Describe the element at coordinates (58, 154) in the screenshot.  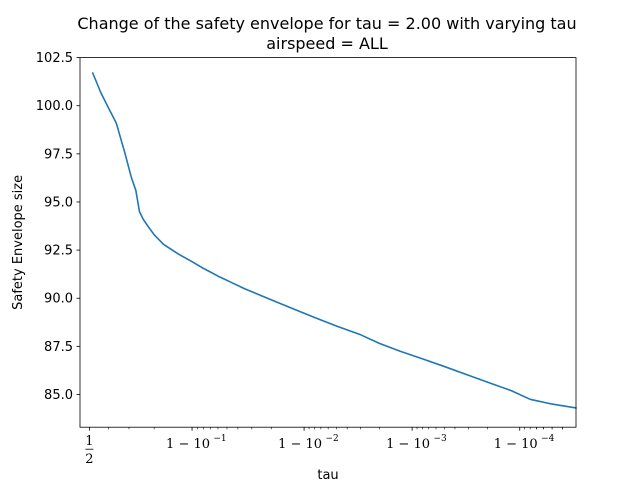
I see `y-tick-label: 97.5` at that location.